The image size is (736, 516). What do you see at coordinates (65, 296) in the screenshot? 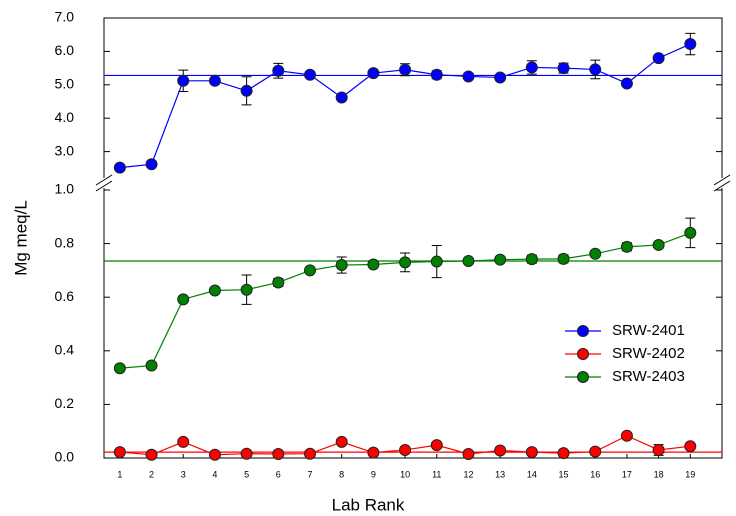
I see `y-tick-label: 0.6` at bounding box center [65, 296].